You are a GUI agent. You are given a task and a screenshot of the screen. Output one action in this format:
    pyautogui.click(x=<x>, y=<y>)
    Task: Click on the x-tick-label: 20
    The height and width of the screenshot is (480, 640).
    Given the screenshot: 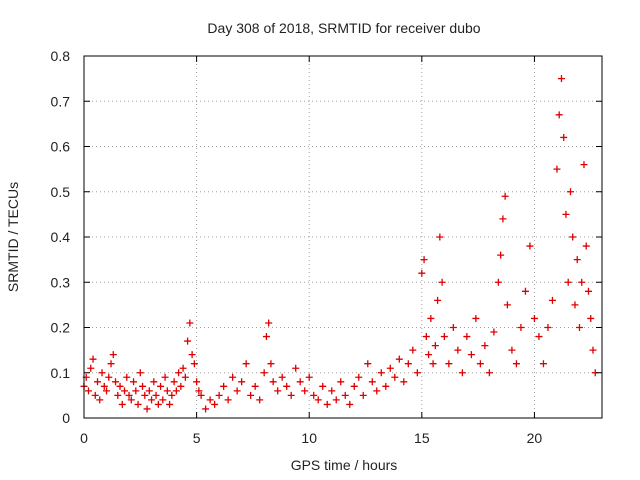 What is the action you would take?
    pyautogui.click(x=535, y=438)
    